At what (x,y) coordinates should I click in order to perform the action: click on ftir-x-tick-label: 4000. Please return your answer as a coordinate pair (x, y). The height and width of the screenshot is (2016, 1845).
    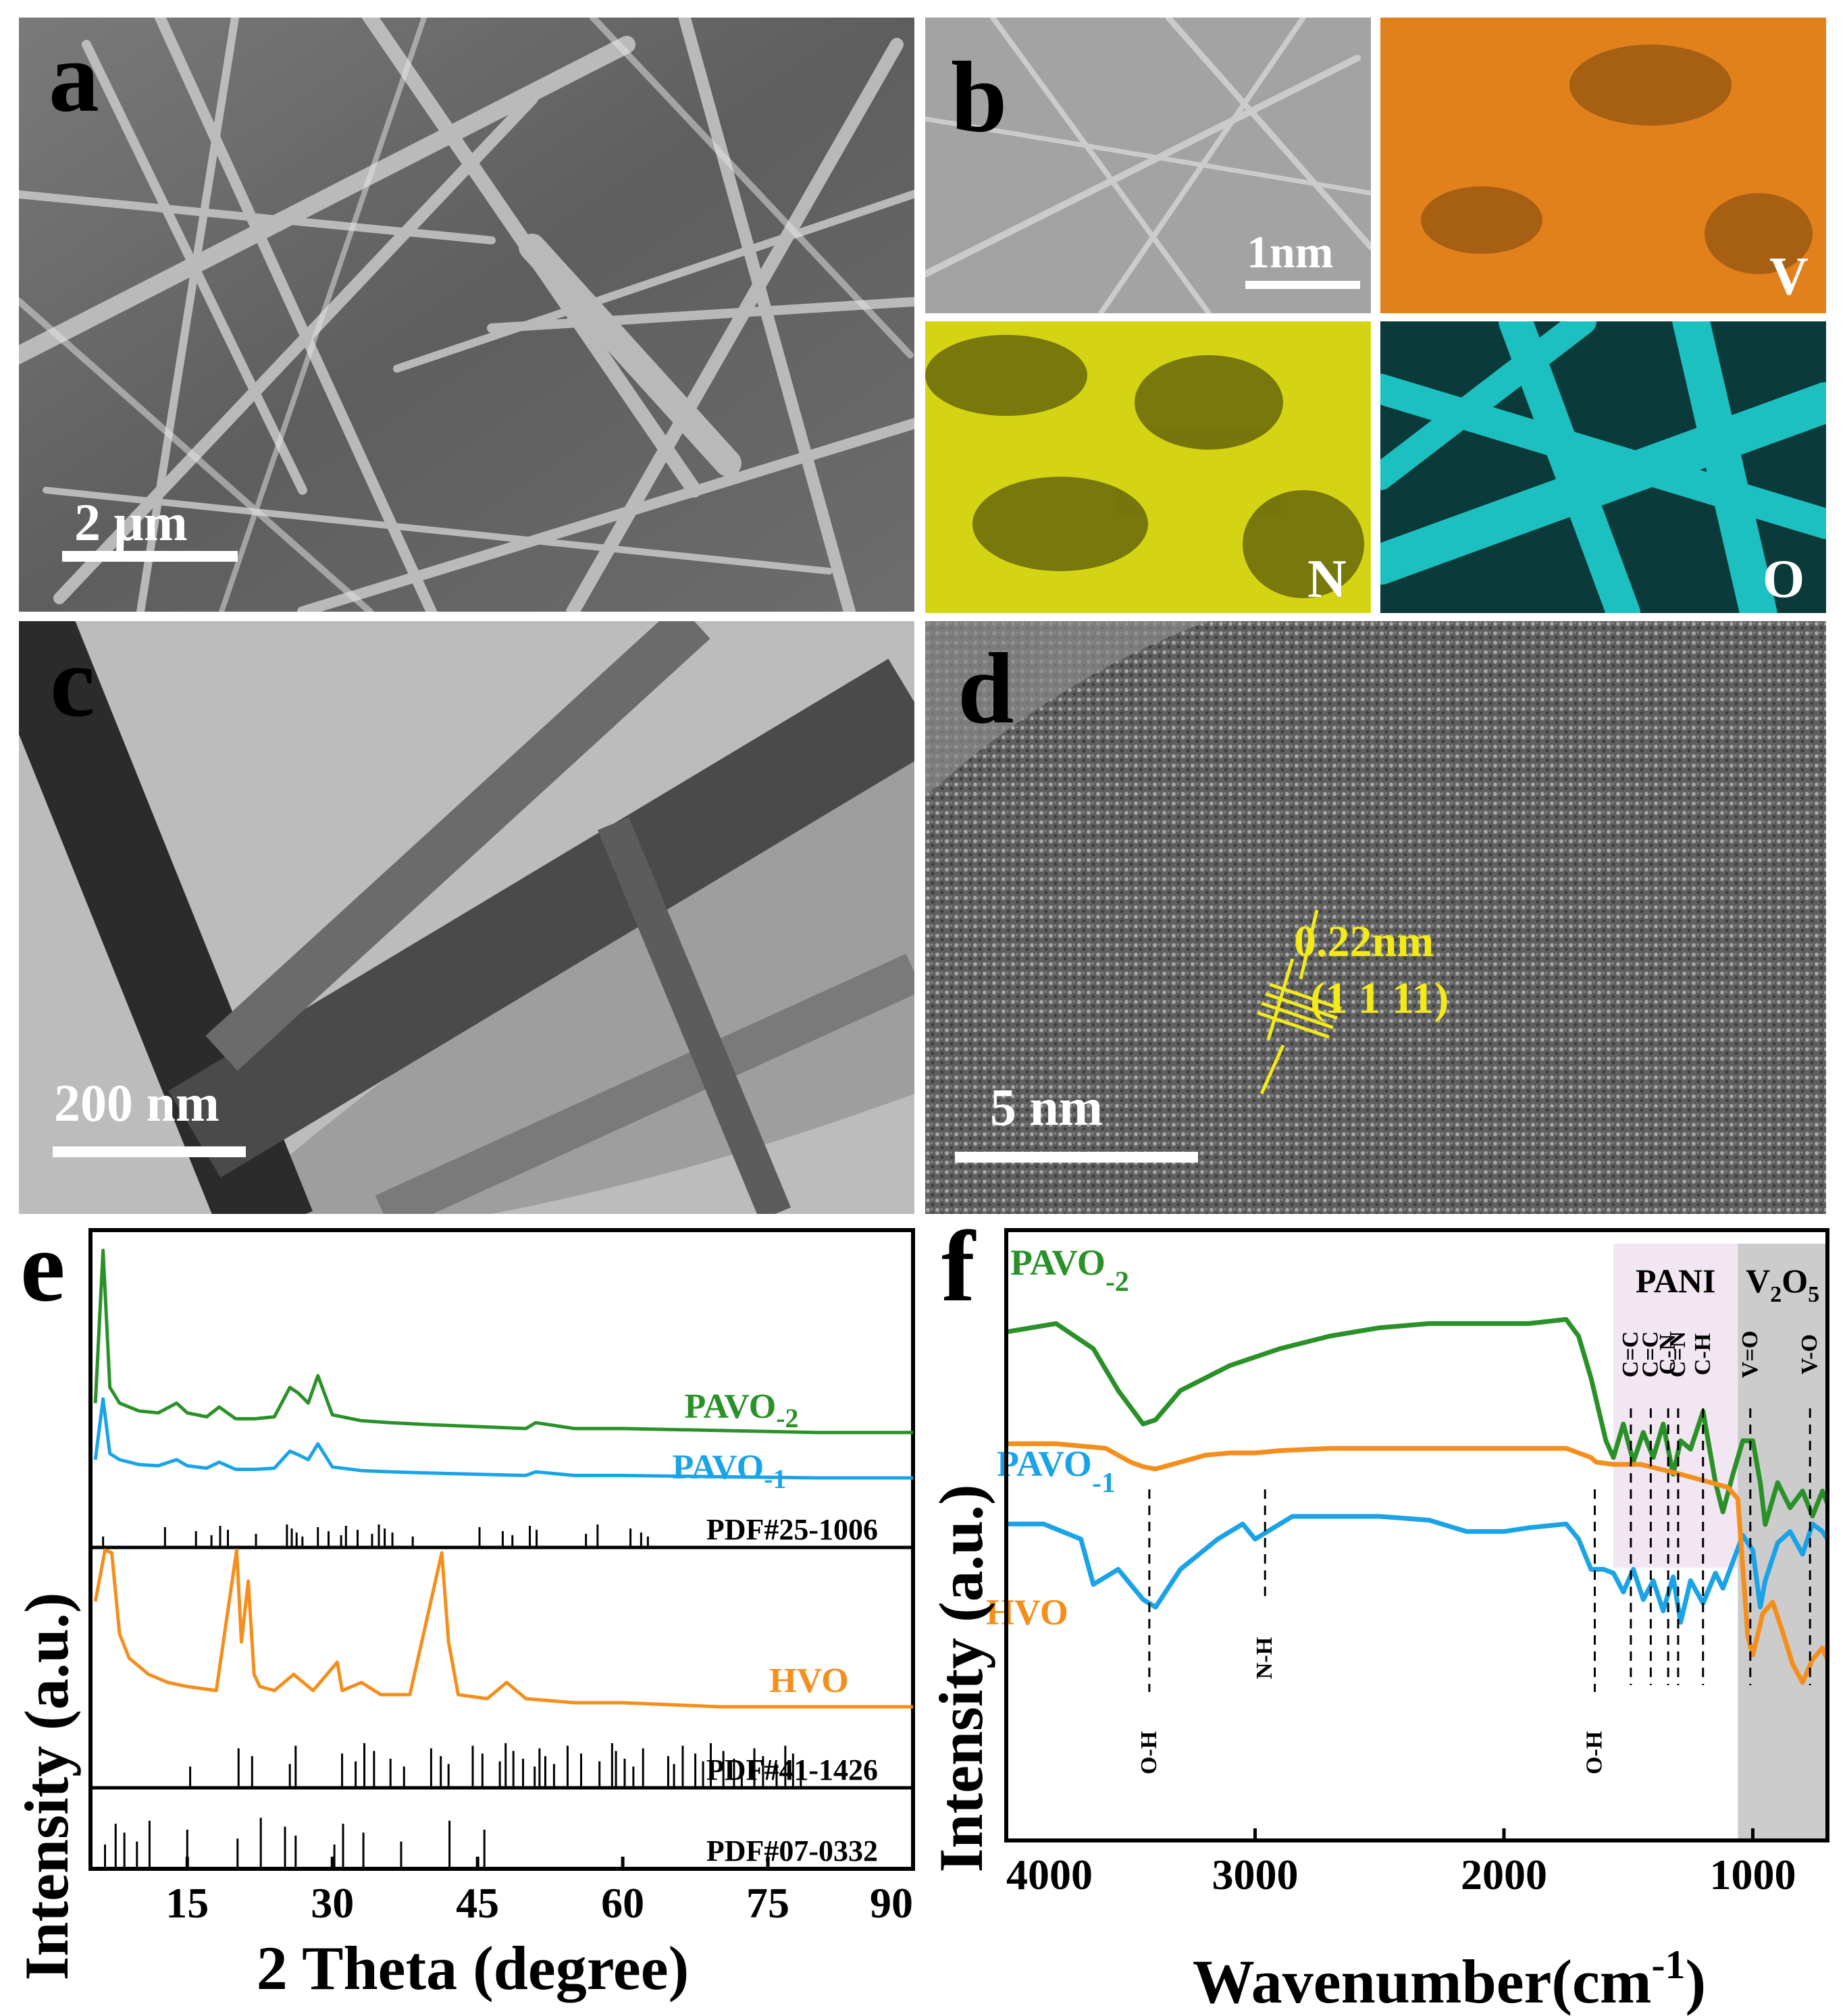
    Looking at the image, I should click on (1049, 1875).